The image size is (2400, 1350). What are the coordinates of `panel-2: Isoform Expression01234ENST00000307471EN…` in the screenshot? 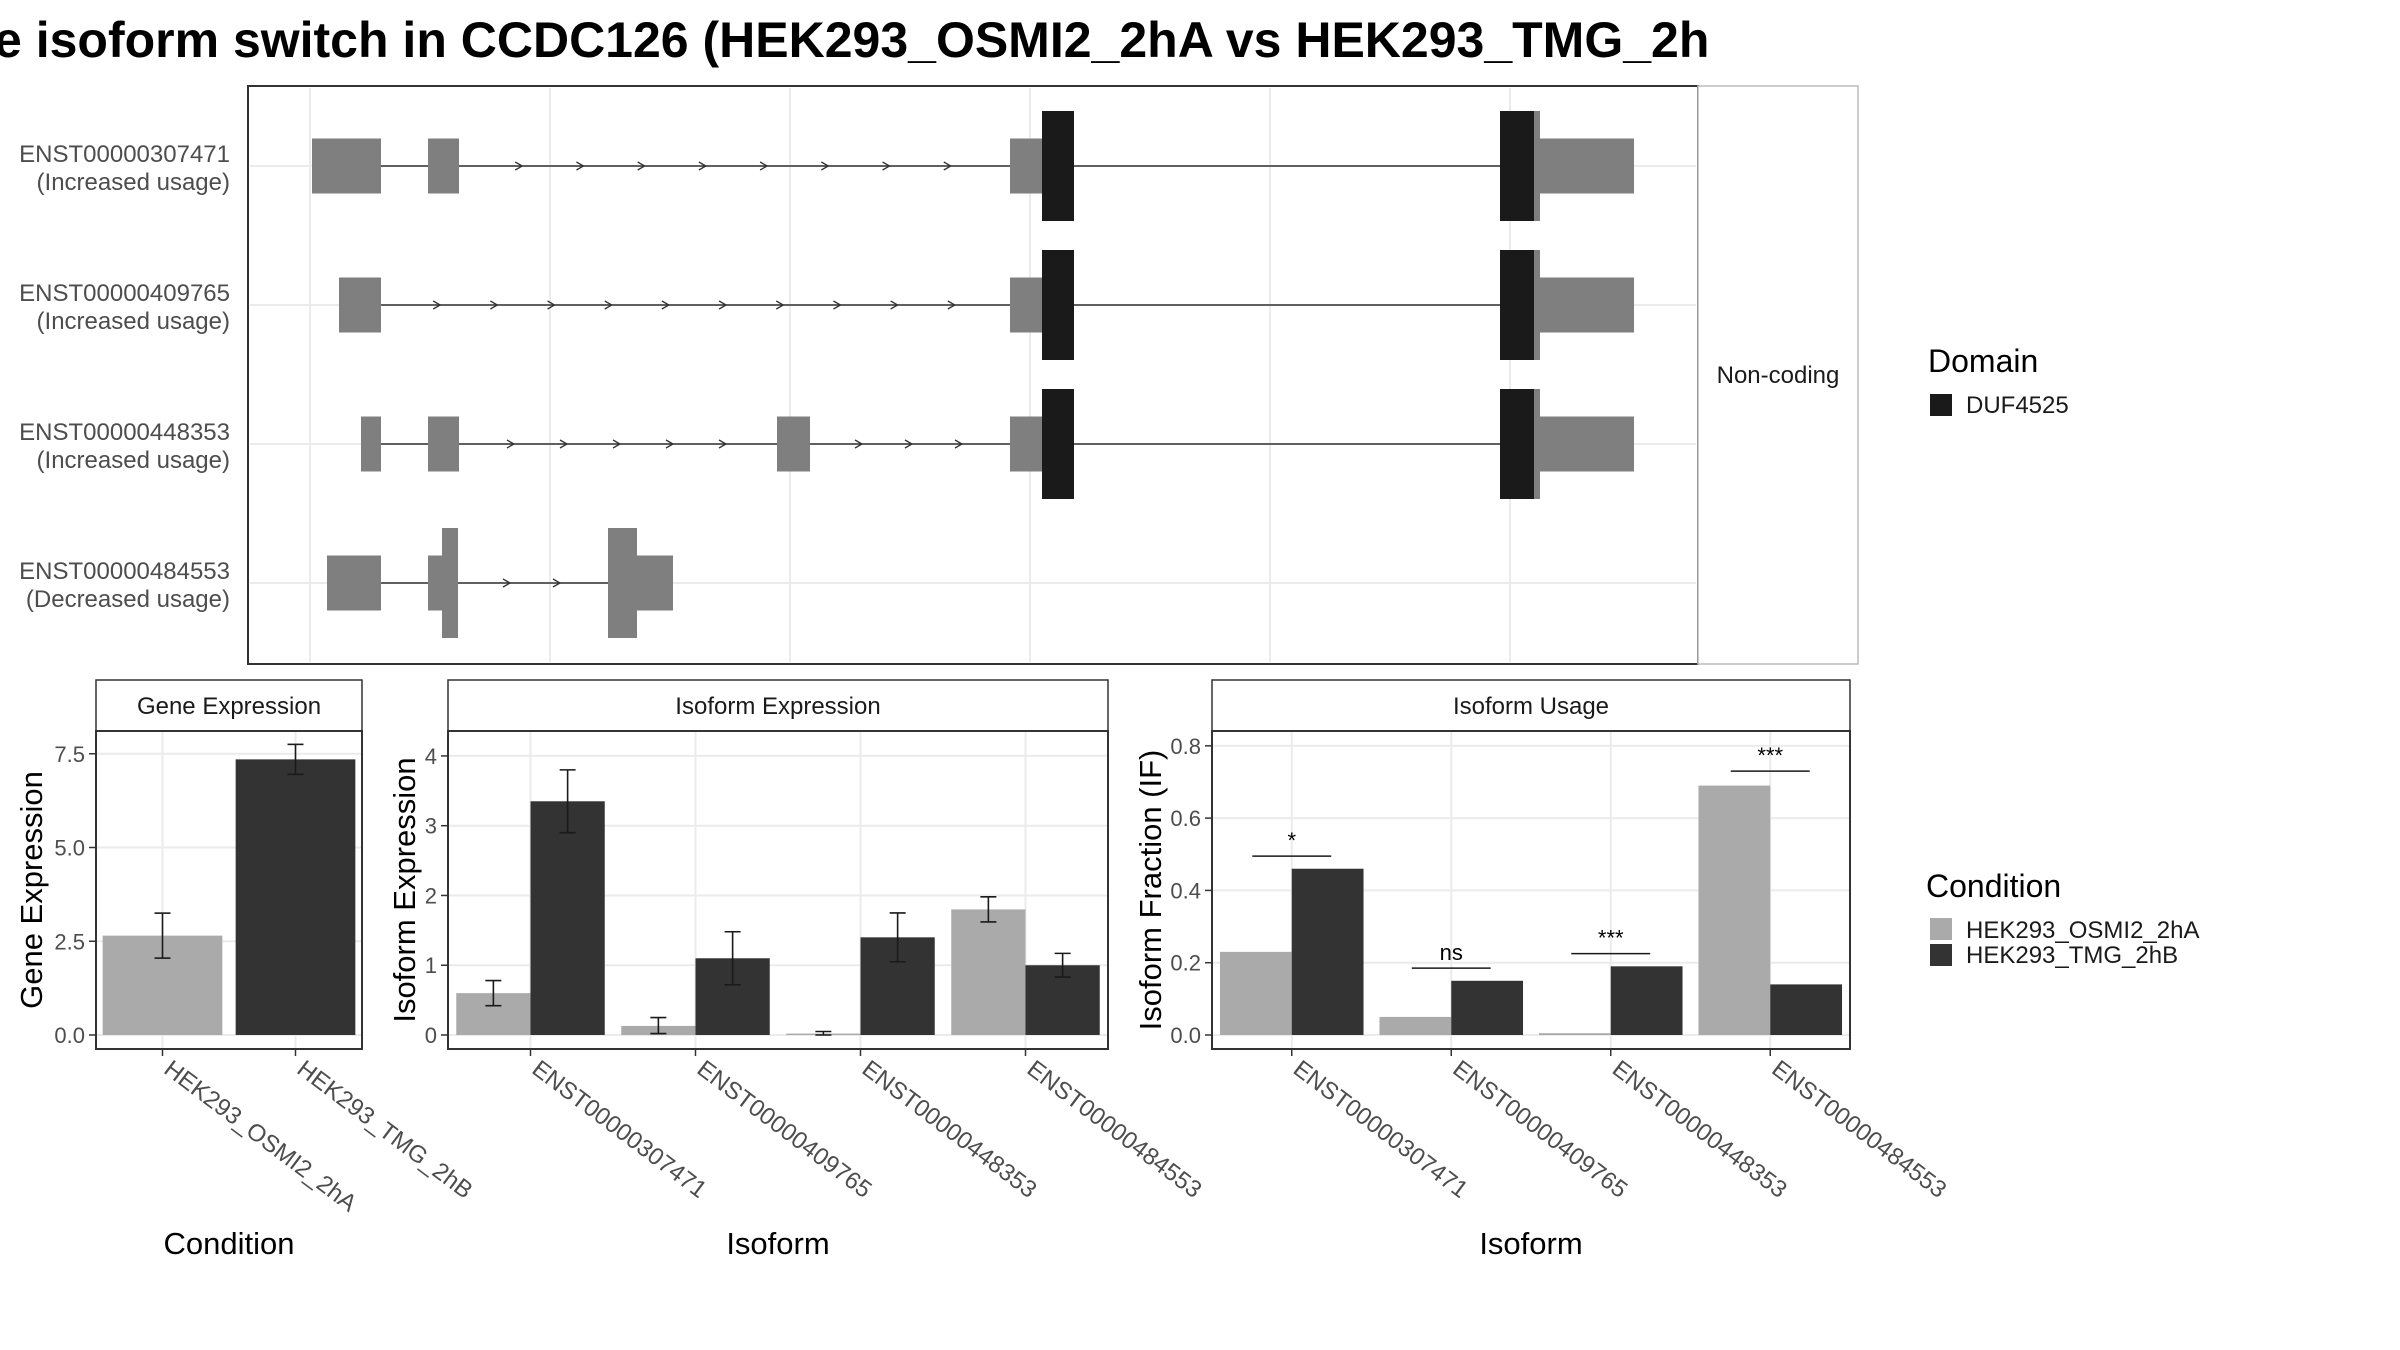 It's located at (797, 970).